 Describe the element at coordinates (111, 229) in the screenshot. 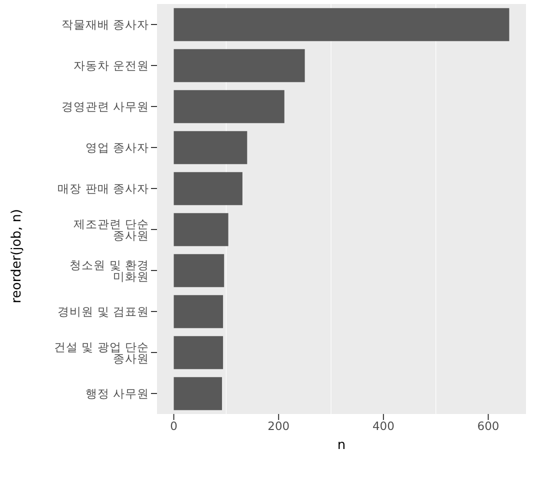

I see `y-tick-label: 제조관련 단순 종사원` at that location.